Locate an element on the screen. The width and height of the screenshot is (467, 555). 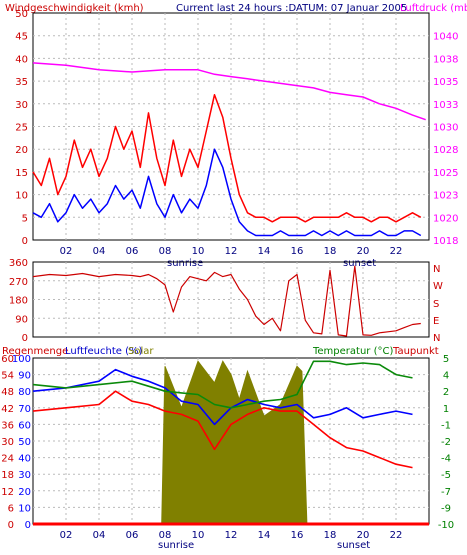
solar-area is located at coordinates (234, 442).